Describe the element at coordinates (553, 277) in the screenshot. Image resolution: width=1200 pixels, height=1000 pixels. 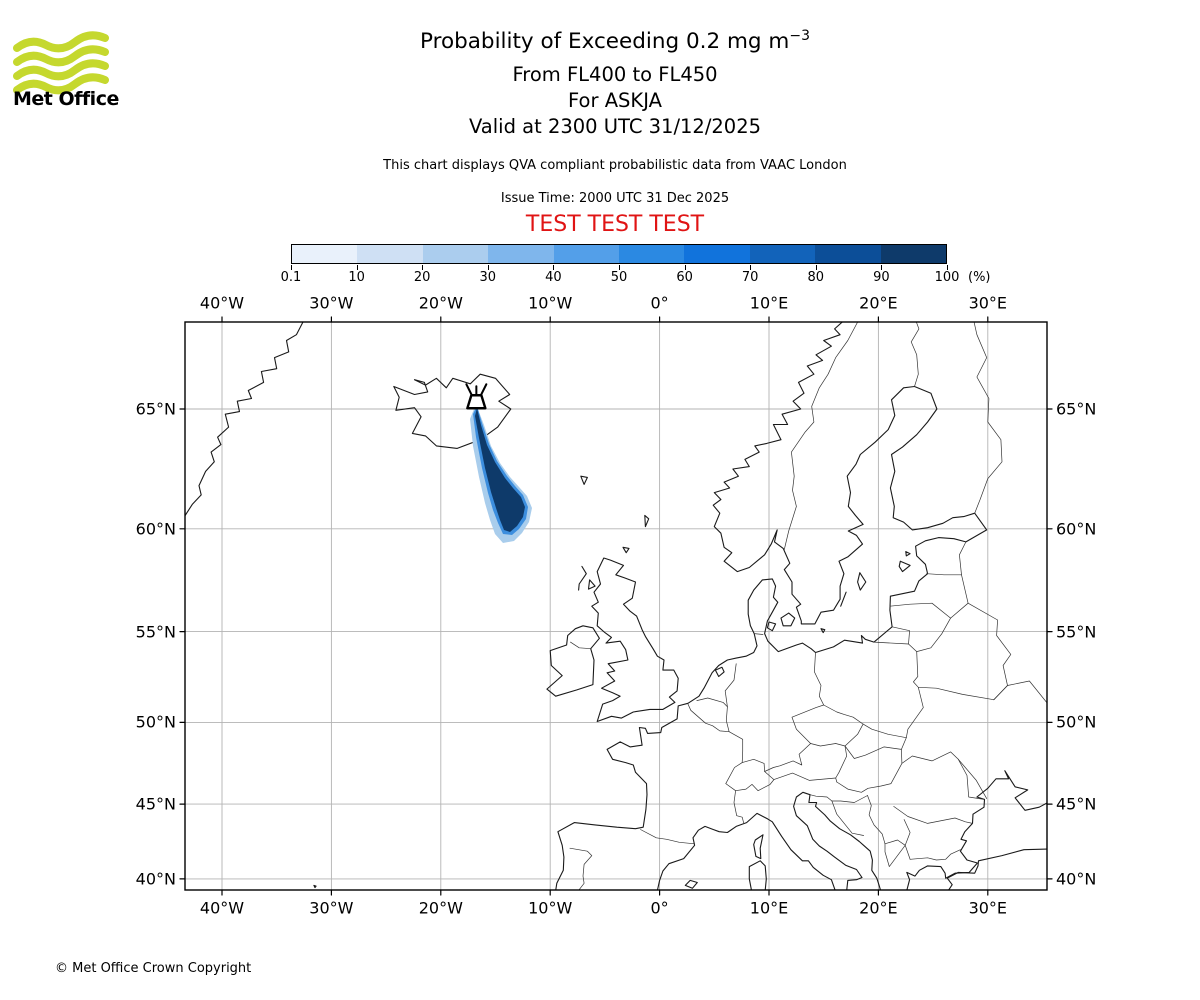
I see `colorbar-tick-label: 40` at that location.